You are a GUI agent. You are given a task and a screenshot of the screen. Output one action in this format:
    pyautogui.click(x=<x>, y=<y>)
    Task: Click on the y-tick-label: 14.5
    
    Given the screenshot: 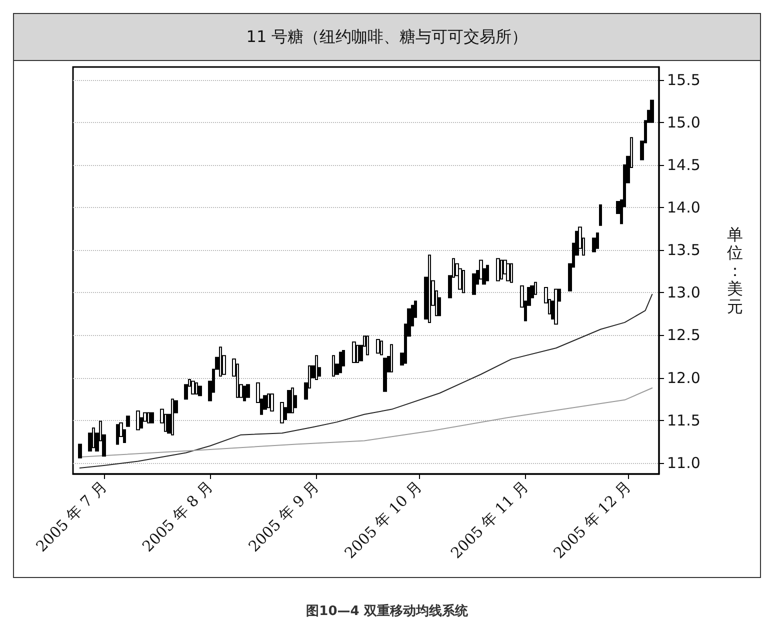 What is the action you would take?
    pyautogui.click(x=683, y=165)
    